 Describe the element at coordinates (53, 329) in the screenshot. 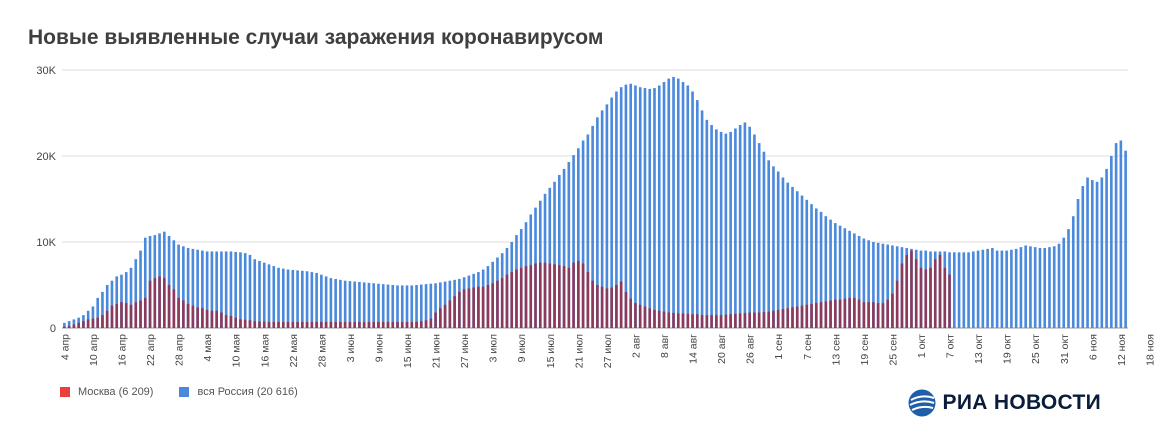

I see `y-tick-label-0: 0` at that location.